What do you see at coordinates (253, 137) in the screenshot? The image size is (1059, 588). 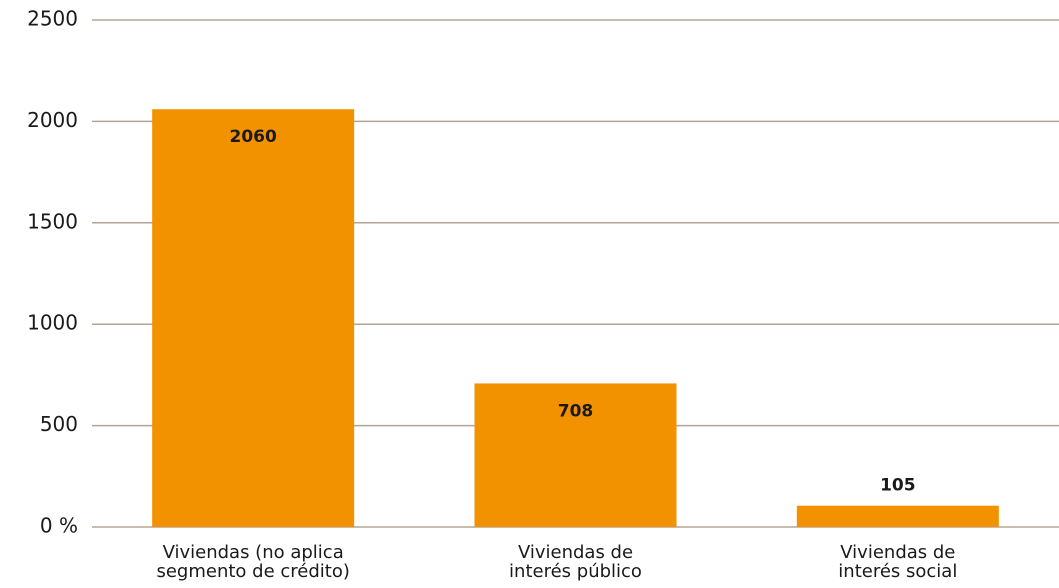 I see `value-label: 2060` at bounding box center [253, 137].